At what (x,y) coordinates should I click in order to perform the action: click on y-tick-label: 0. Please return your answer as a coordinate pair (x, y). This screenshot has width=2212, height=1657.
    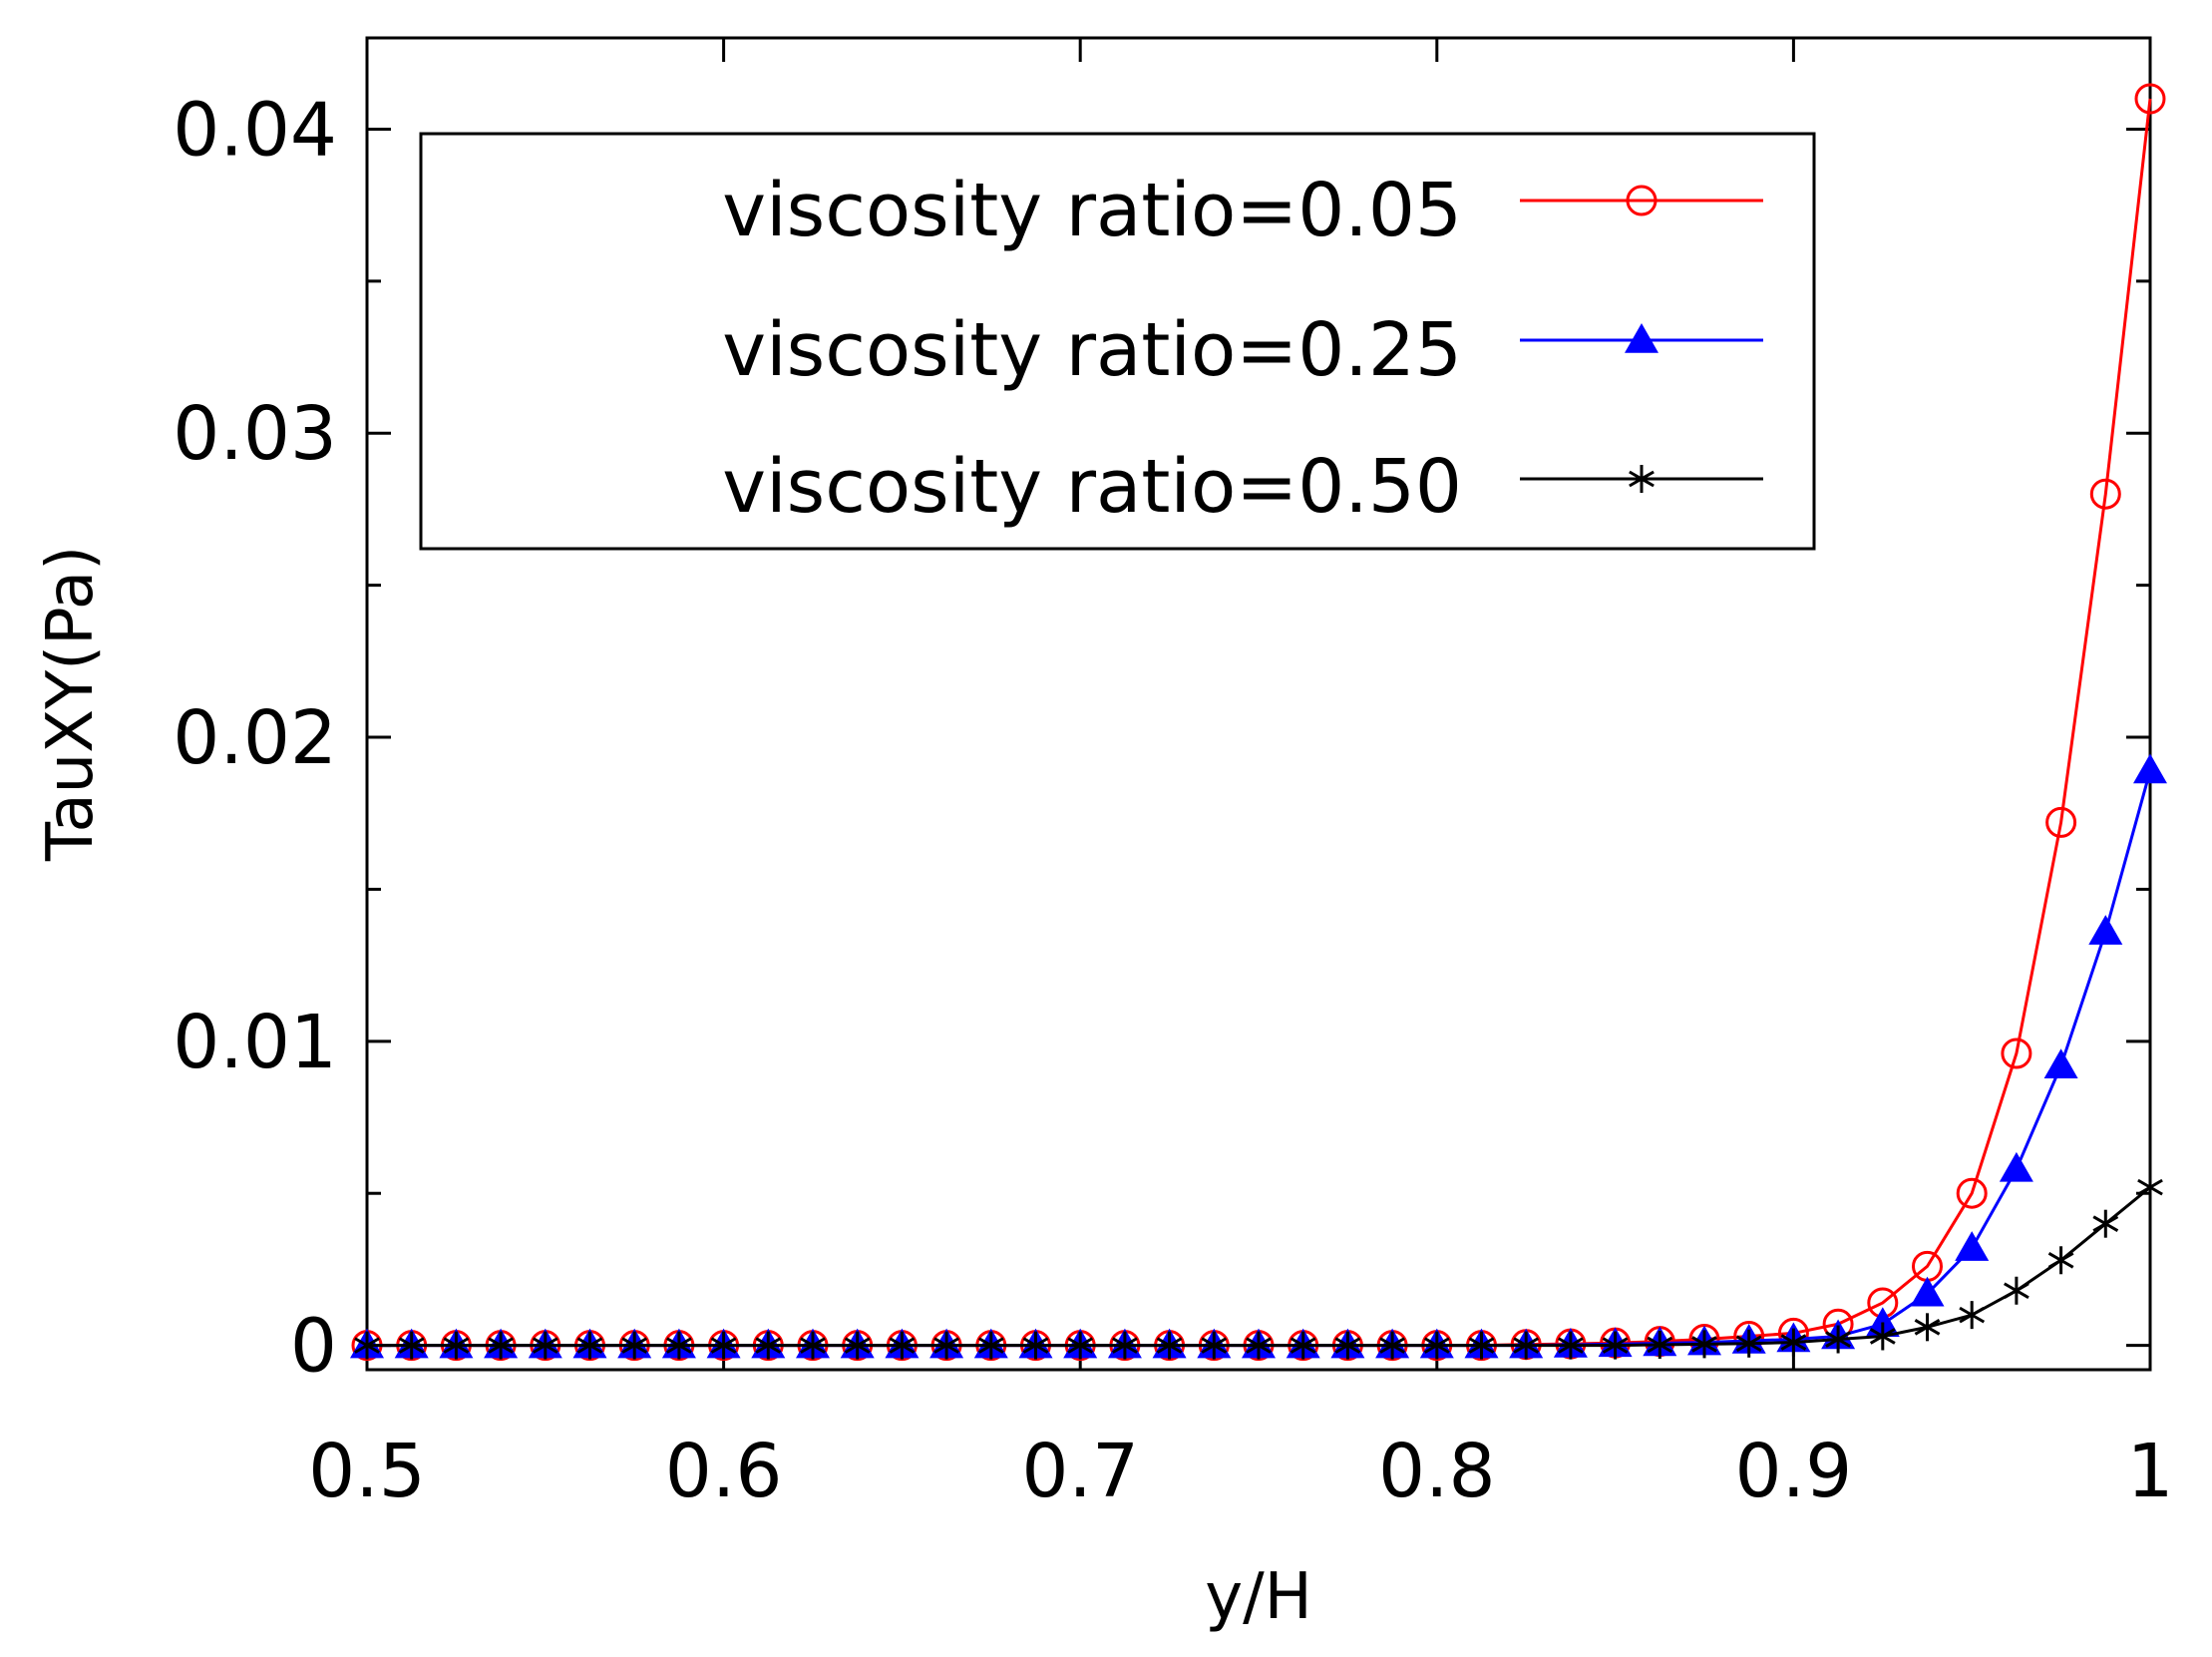
    Looking at the image, I should click on (313, 1347).